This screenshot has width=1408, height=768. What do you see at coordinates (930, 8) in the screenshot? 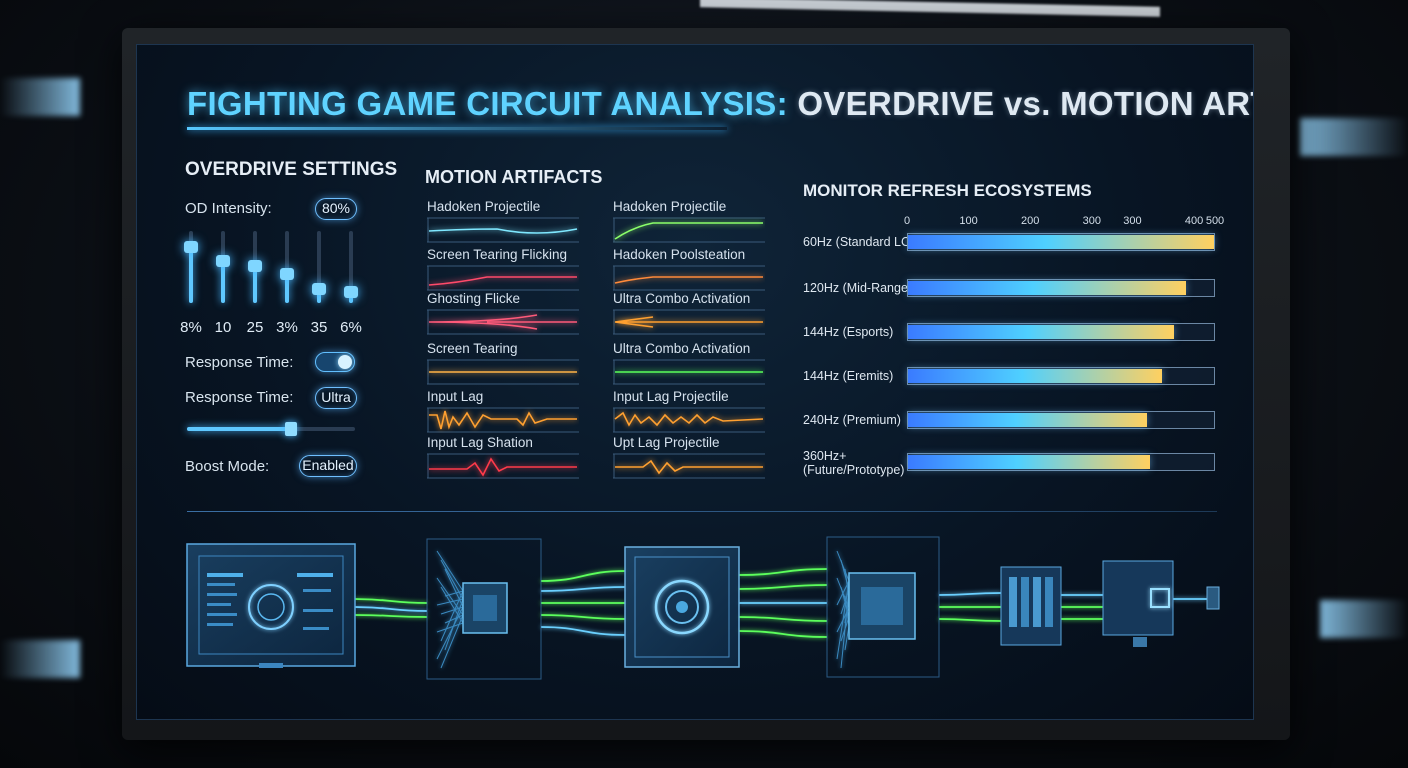
I see `ceiling-light` at bounding box center [930, 8].